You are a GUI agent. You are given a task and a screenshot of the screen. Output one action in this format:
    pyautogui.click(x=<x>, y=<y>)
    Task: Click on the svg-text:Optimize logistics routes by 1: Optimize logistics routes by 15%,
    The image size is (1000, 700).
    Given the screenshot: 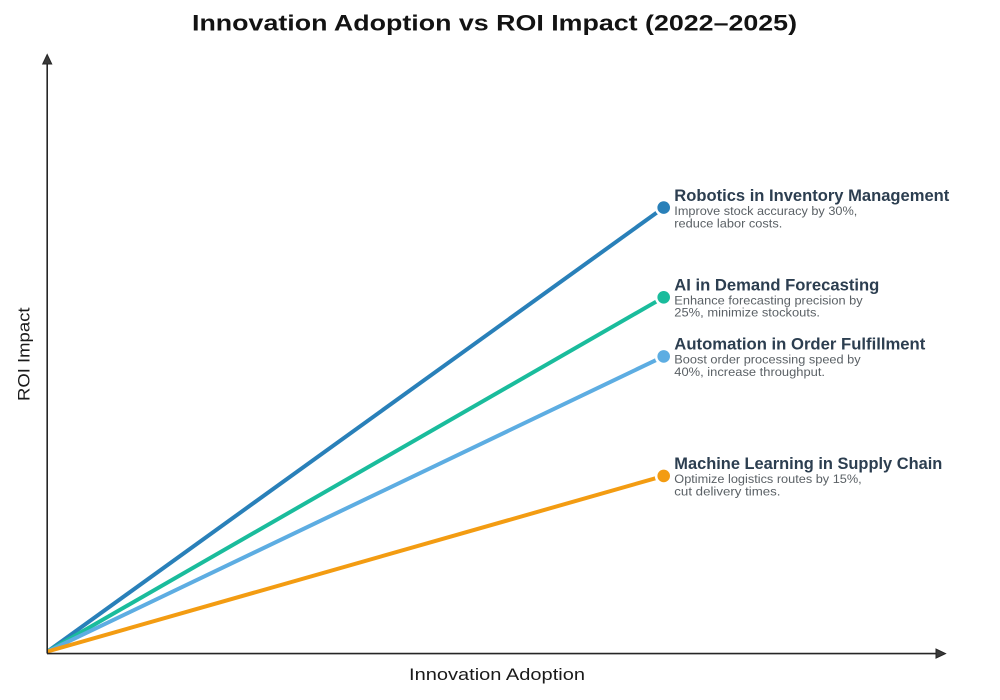 What is the action you would take?
    pyautogui.click(x=767, y=479)
    